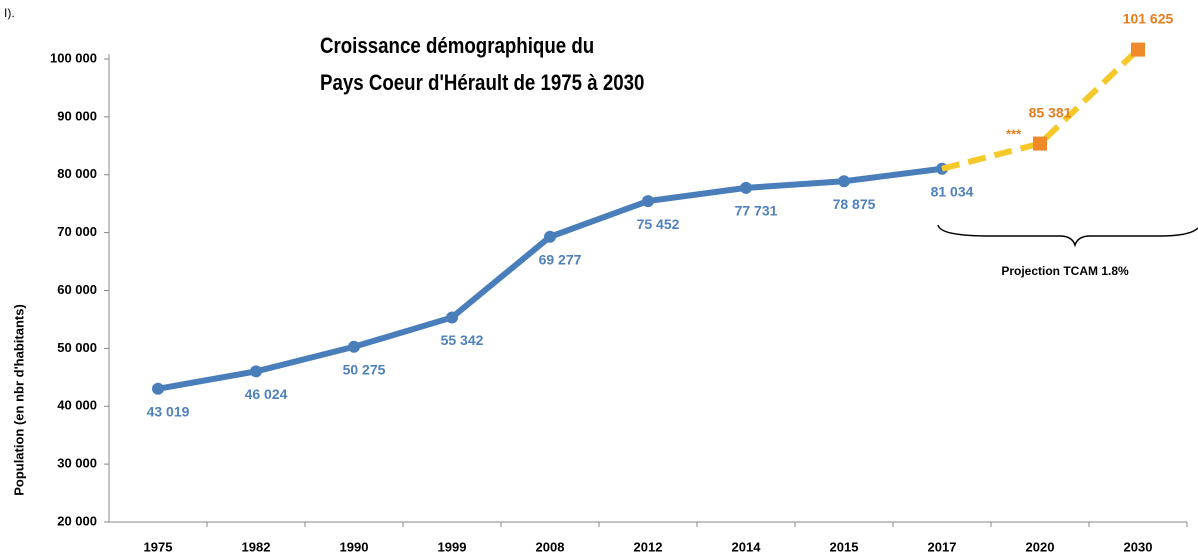 This screenshot has width=1198, height=557. Describe the element at coordinates (457, 46) in the screenshot. I see `chart-title: Croissance démographique du` at that location.